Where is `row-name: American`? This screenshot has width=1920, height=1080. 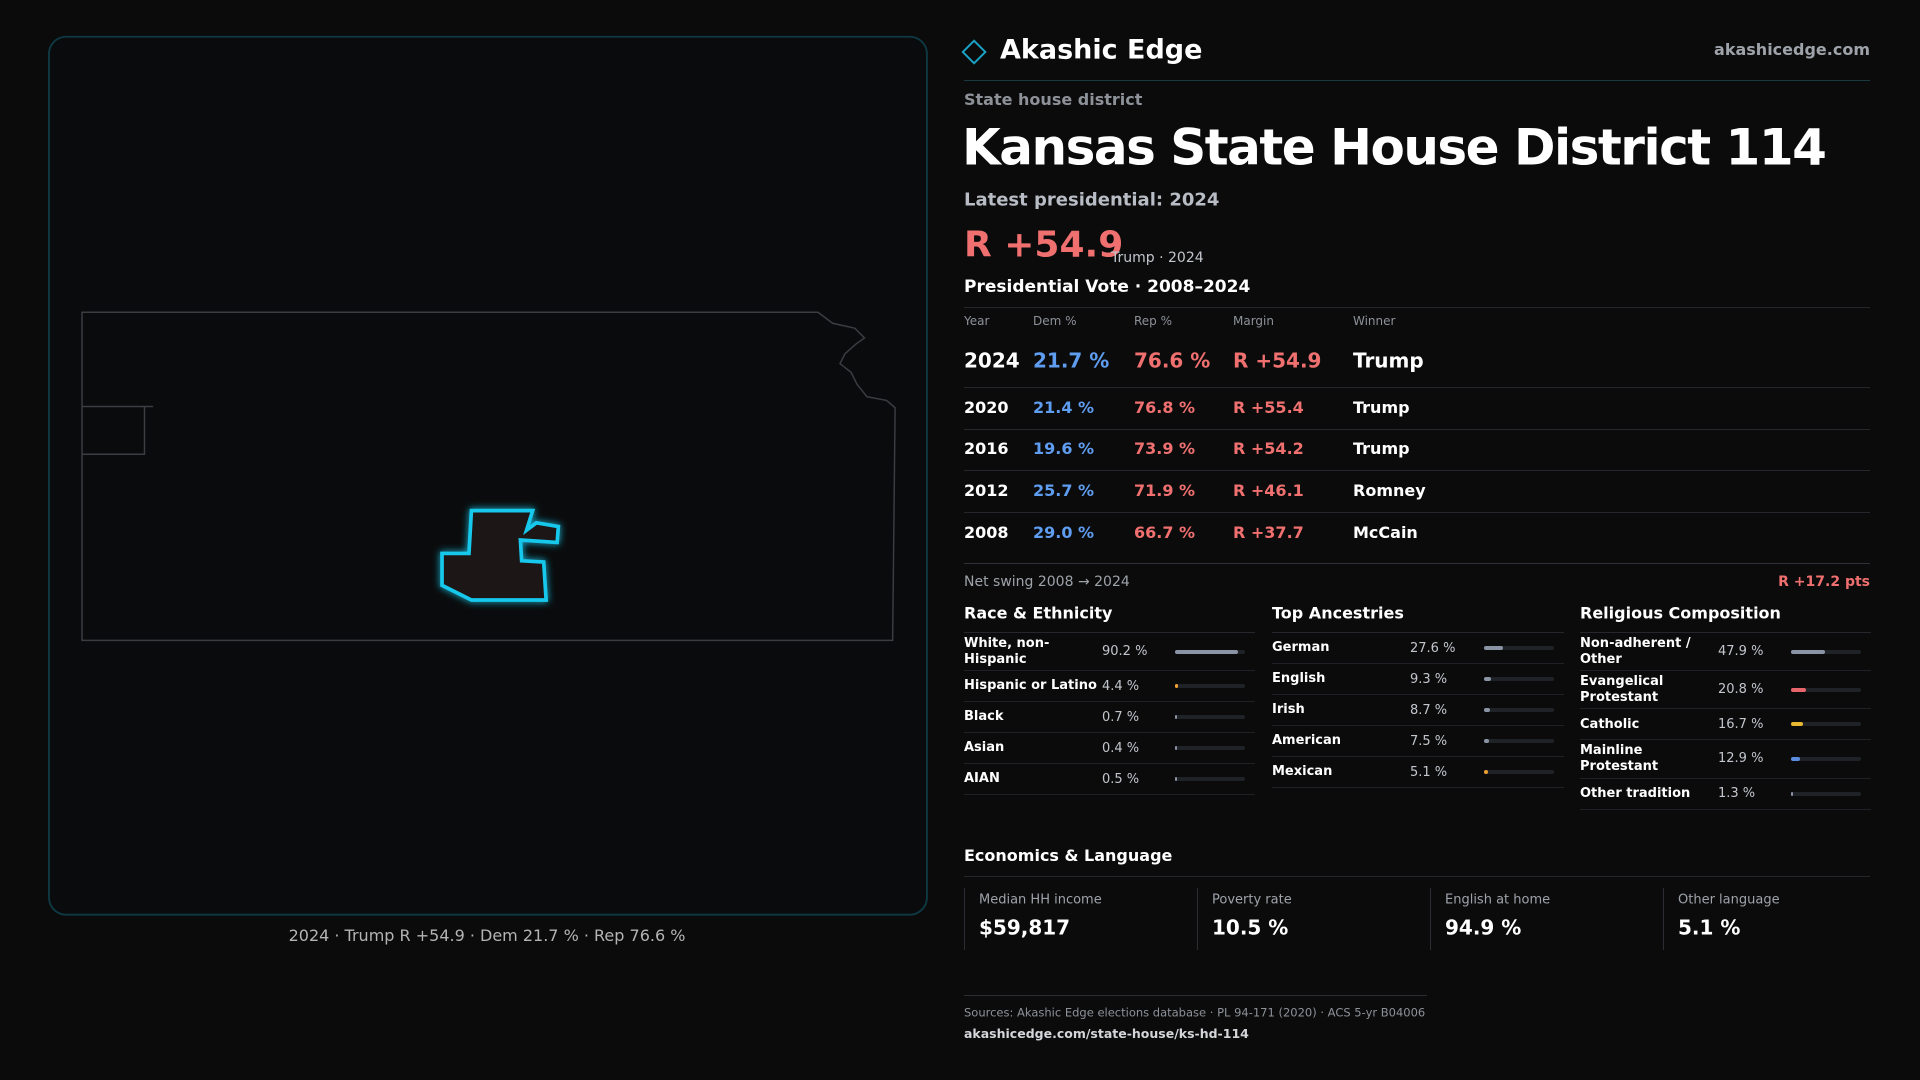
row-name: American is located at coordinates (1307, 741).